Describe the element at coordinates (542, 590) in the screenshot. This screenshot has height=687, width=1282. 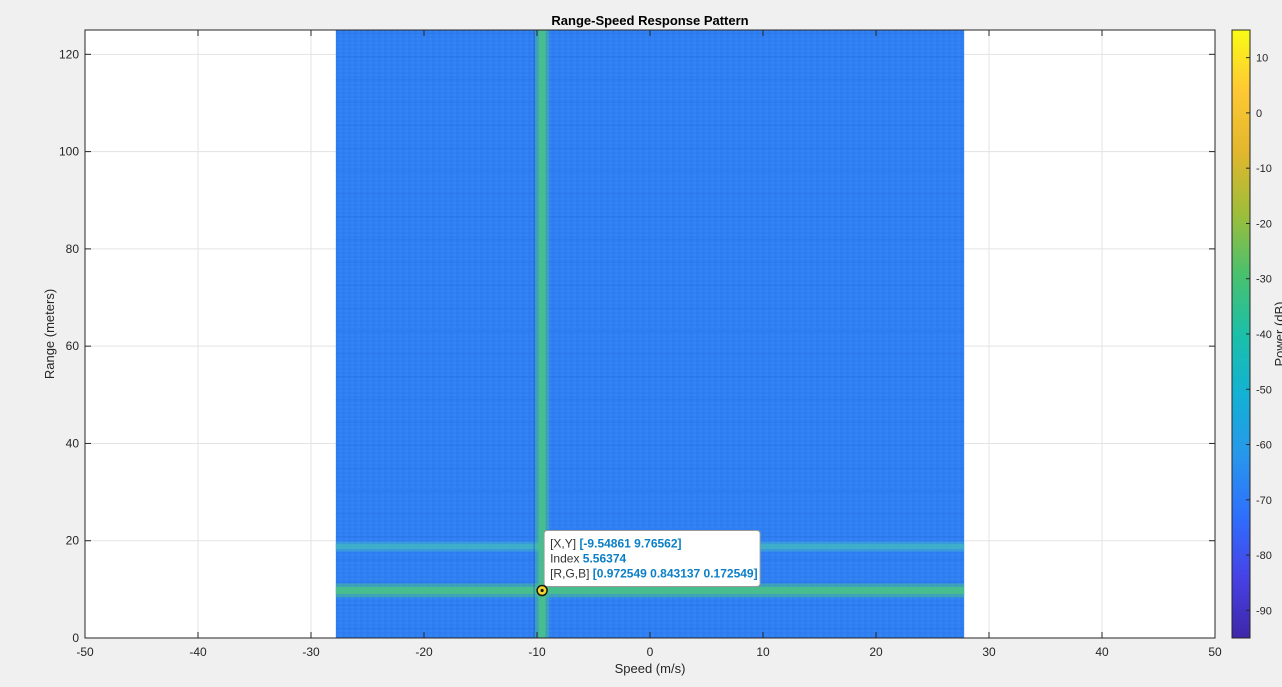
I see `datatip-marker-dot` at that location.